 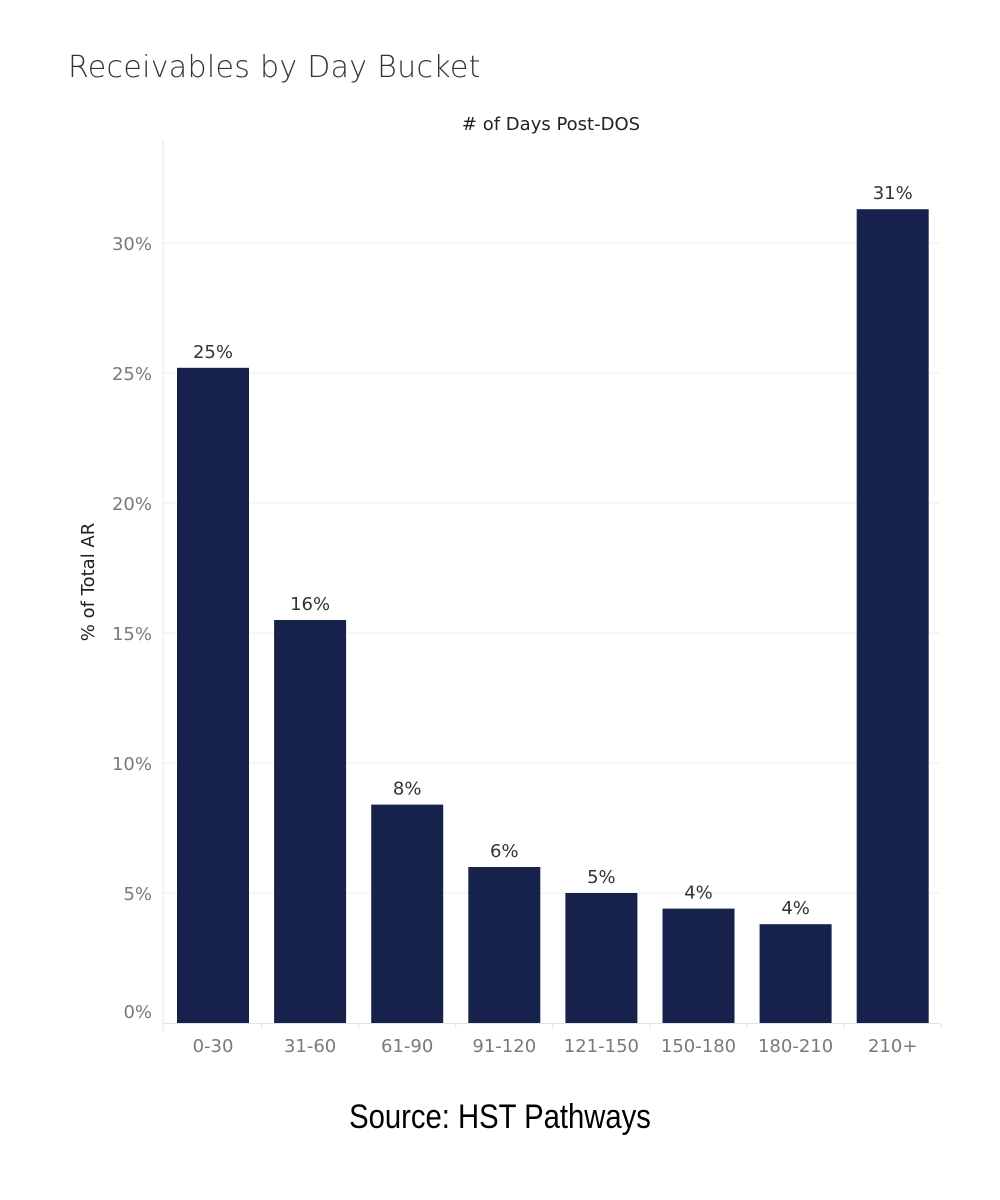 What do you see at coordinates (893, 193) in the screenshot?
I see `data-label: 31%` at bounding box center [893, 193].